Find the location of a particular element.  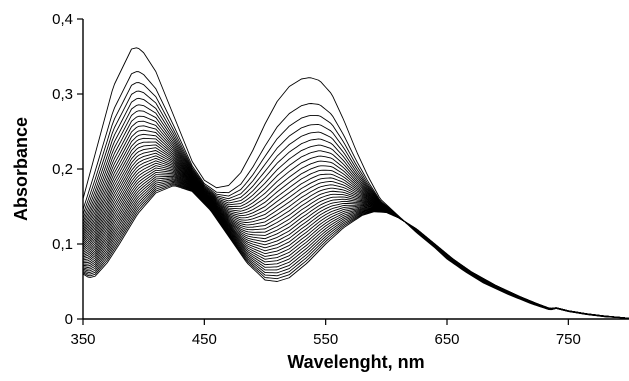

x-tick-label: 550 is located at coordinates (325, 339).